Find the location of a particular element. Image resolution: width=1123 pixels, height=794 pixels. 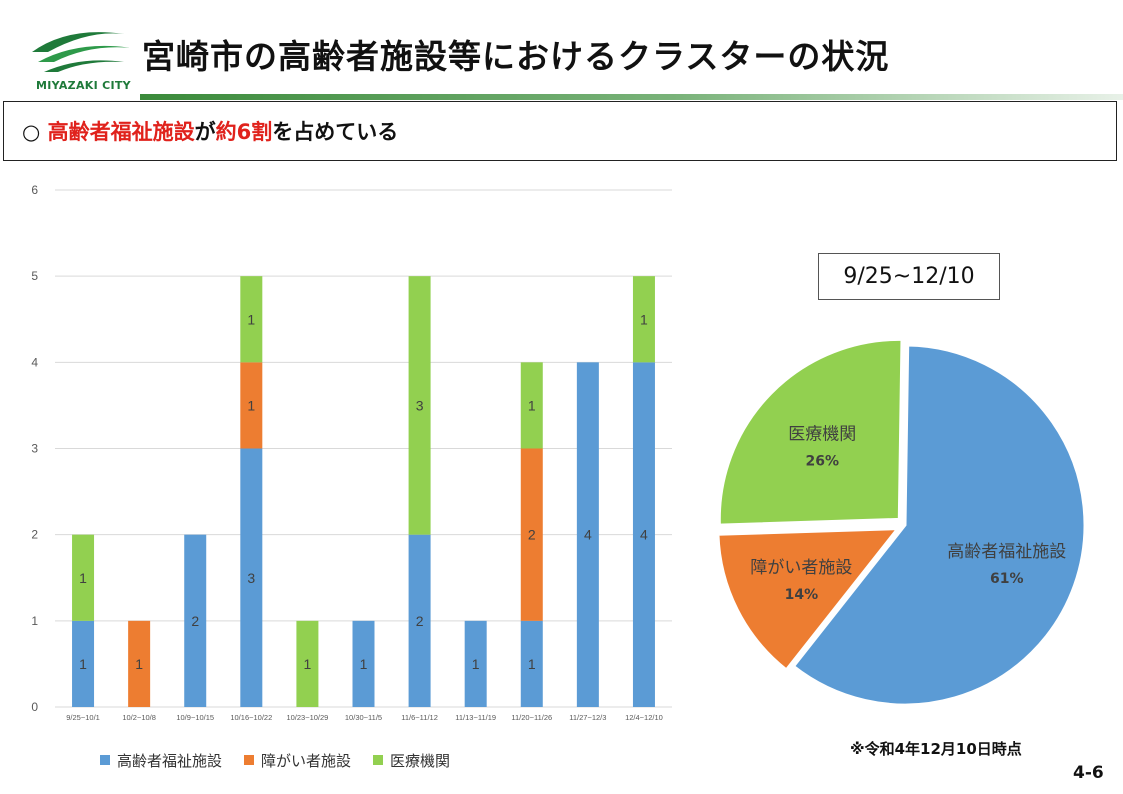

legend-label-disability: 障がい者施設 is located at coordinates (306, 760).